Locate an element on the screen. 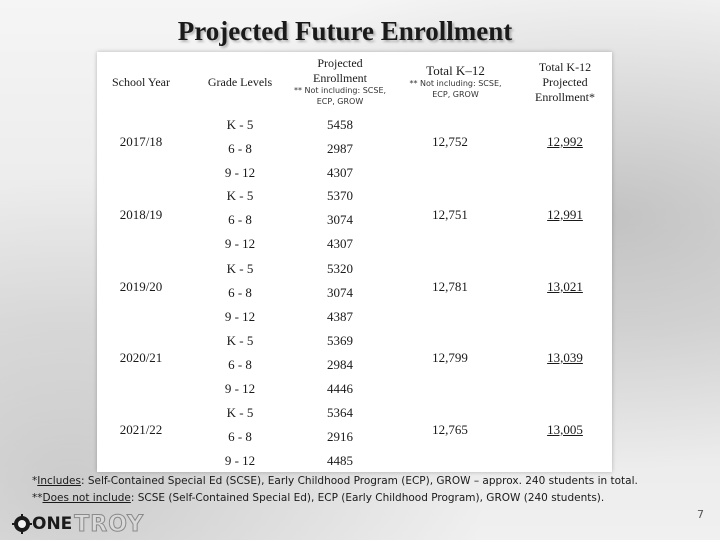  row-year: 2020/21 is located at coordinates (141, 357).